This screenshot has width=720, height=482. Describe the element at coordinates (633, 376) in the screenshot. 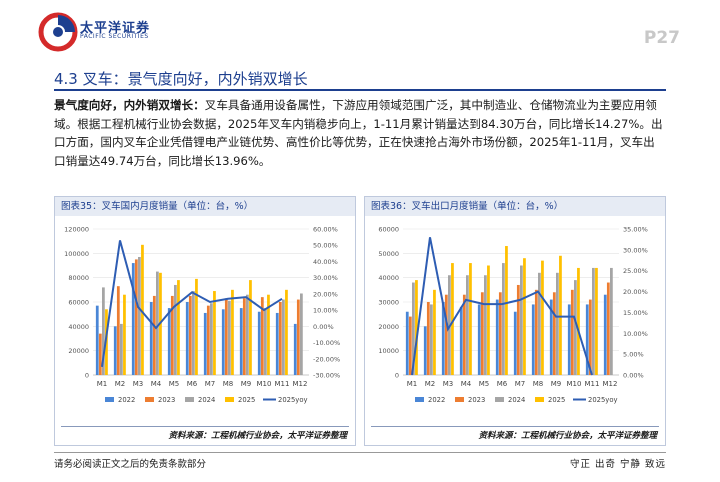

I see `y2-tick-label: 0.00%` at that location.